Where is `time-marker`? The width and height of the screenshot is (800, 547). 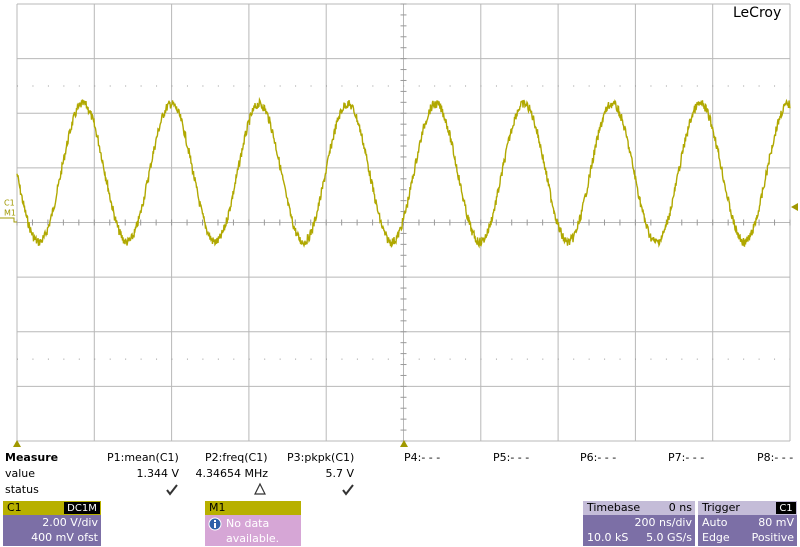
time-marker is located at coordinates (17, 443).